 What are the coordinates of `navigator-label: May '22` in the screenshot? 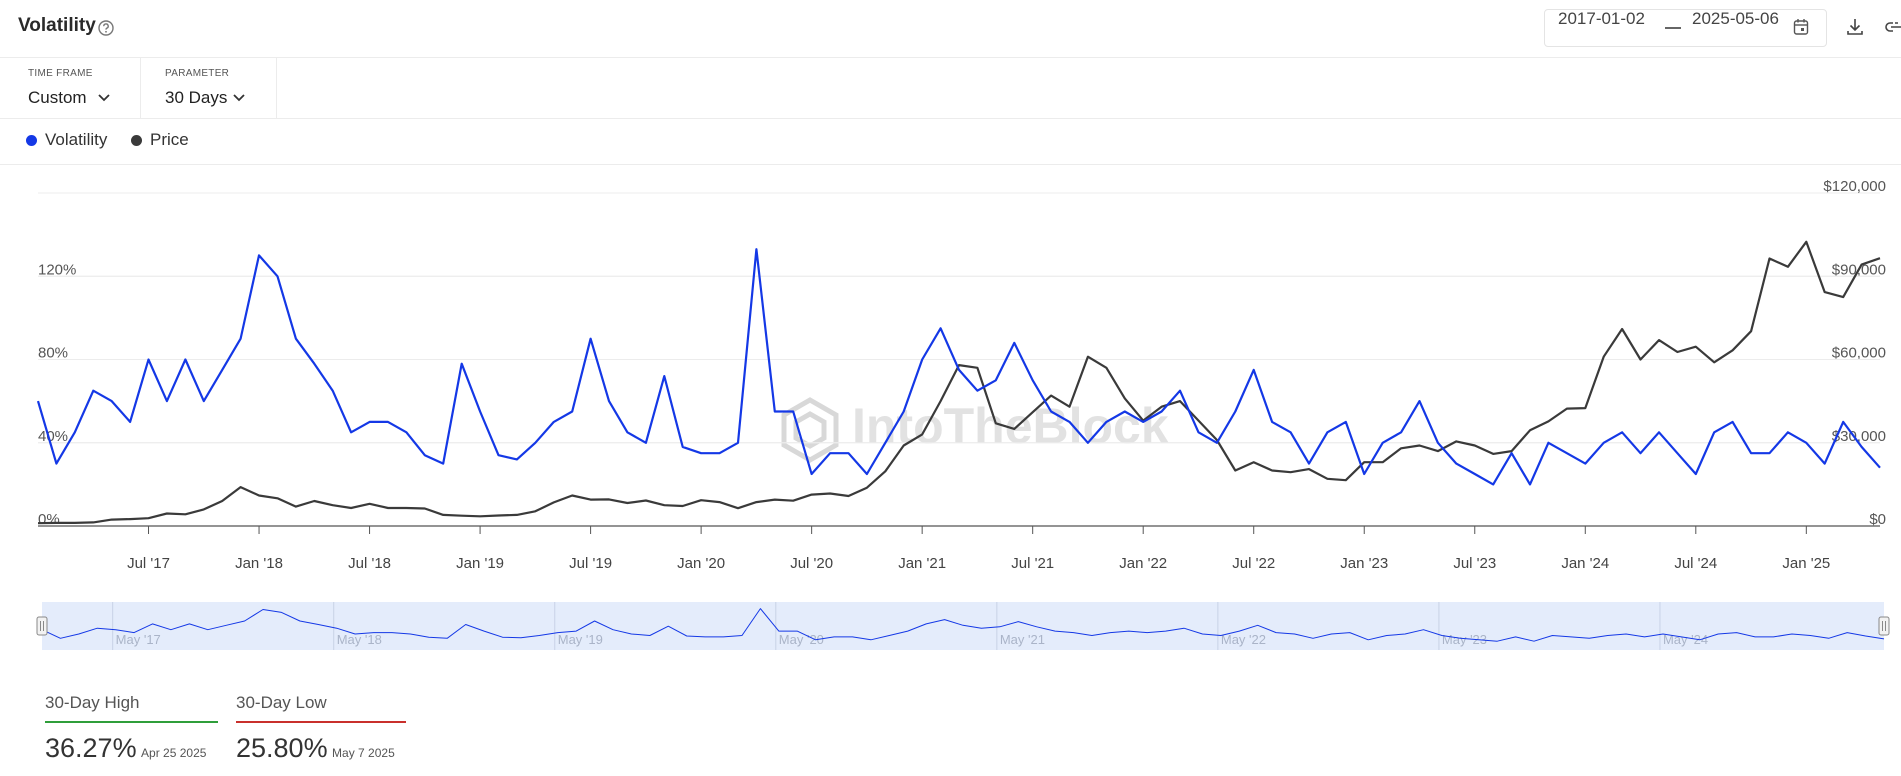 It's located at (1243, 639).